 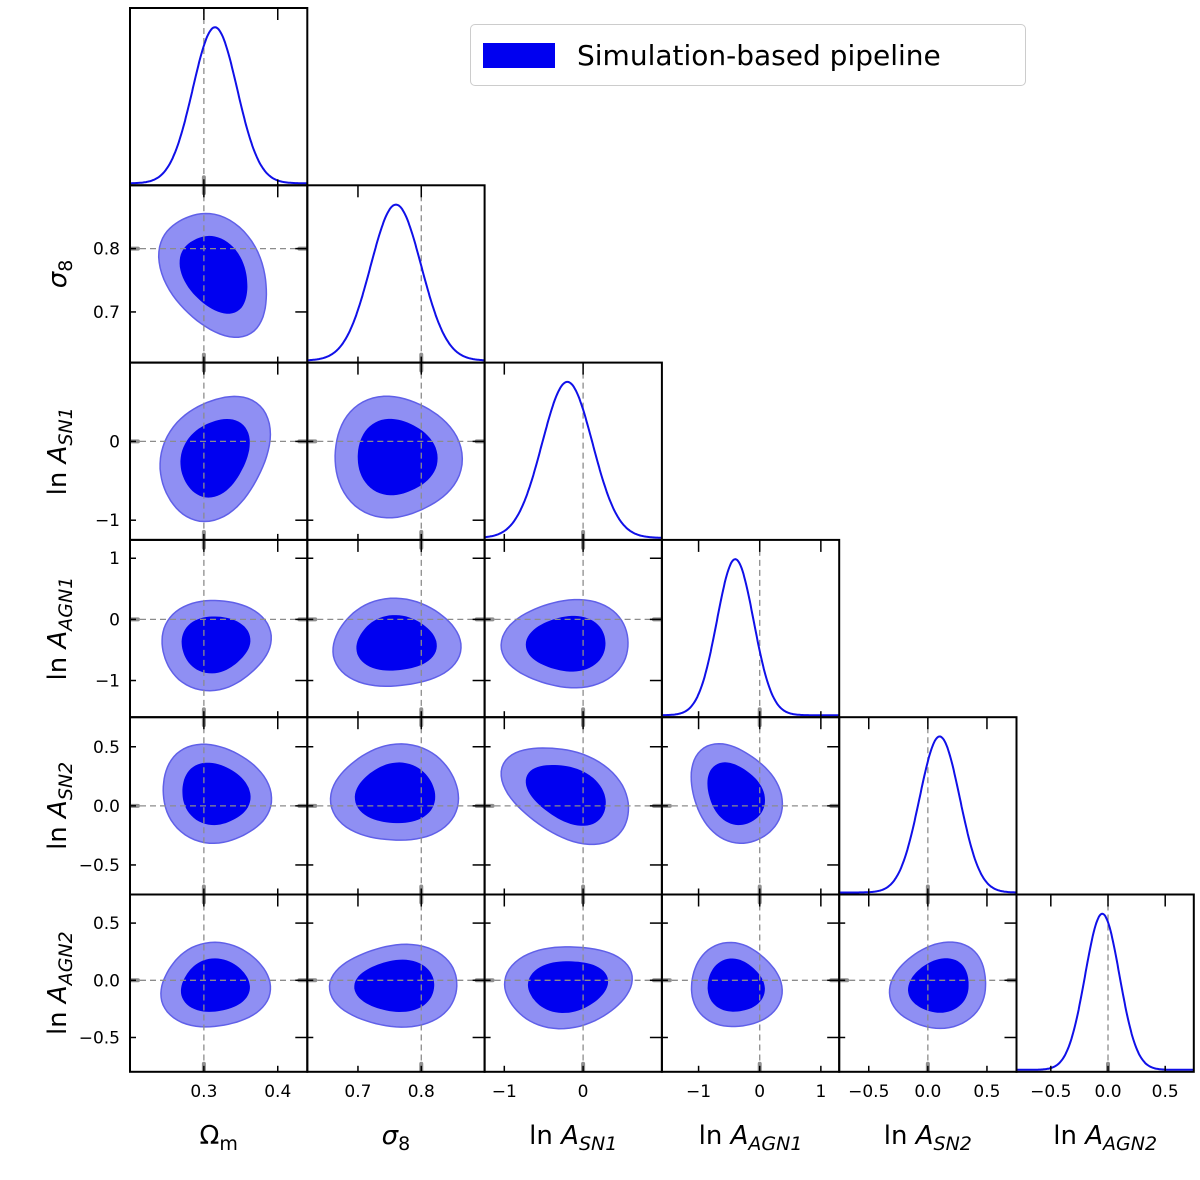 What do you see at coordinates (60, 274) in the screenshot?
I see `y-axis-label-sigma-8: σ8` at bounding box center [60, 274].